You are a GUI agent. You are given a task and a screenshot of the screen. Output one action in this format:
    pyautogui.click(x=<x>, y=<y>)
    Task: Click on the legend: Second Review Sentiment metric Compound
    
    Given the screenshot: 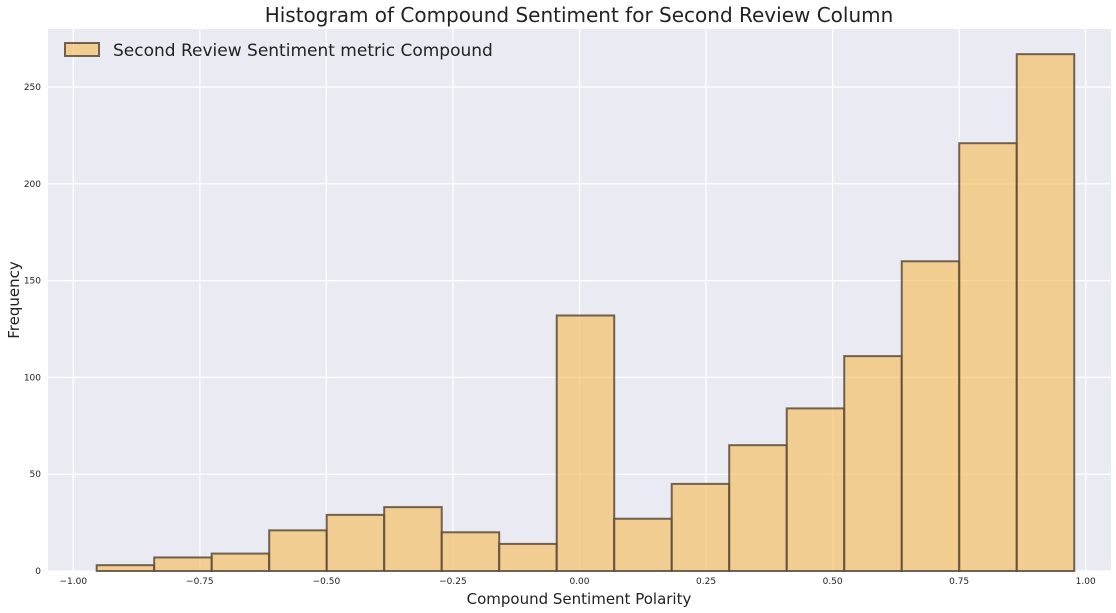 What is the action you would take?
    pyautogui.click(x=278, y=51)
    